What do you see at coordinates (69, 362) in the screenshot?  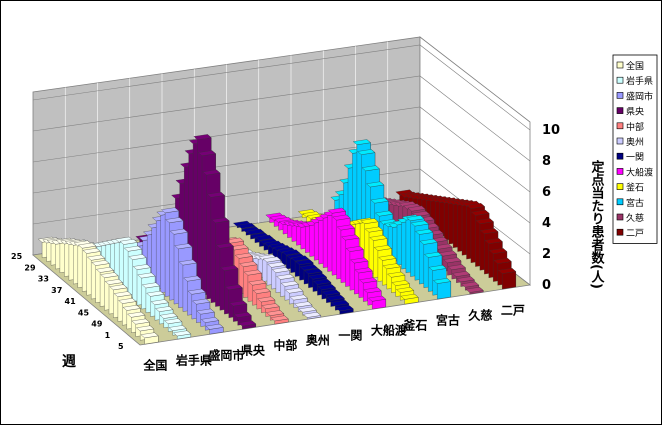 I see `x-axis-label: 週` at bounding box center [69, 362].